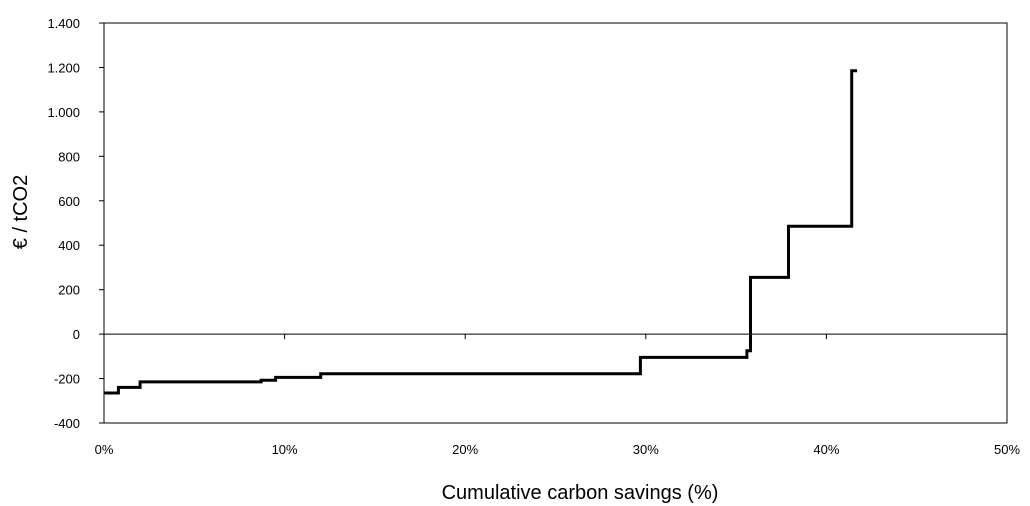 The width and height of the screenshot is (1030, 506). Describe the element at coordinates (63, 112) in the screenshot. I see `y-tick-label: 1.000` at that location.